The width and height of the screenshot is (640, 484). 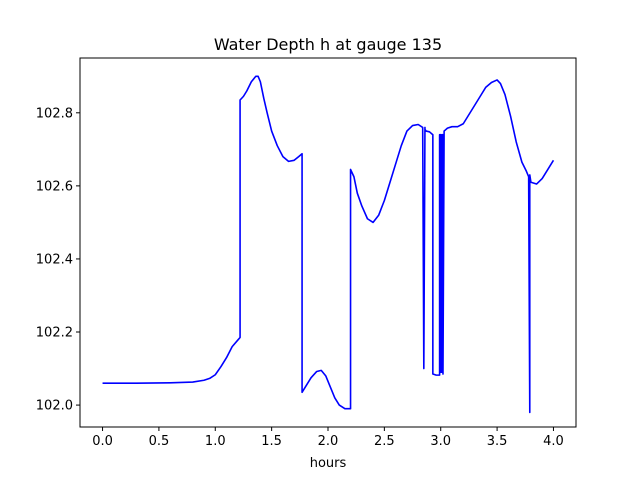 I want to click on y-tick-label: 102.0, so click(x=54, y=406).